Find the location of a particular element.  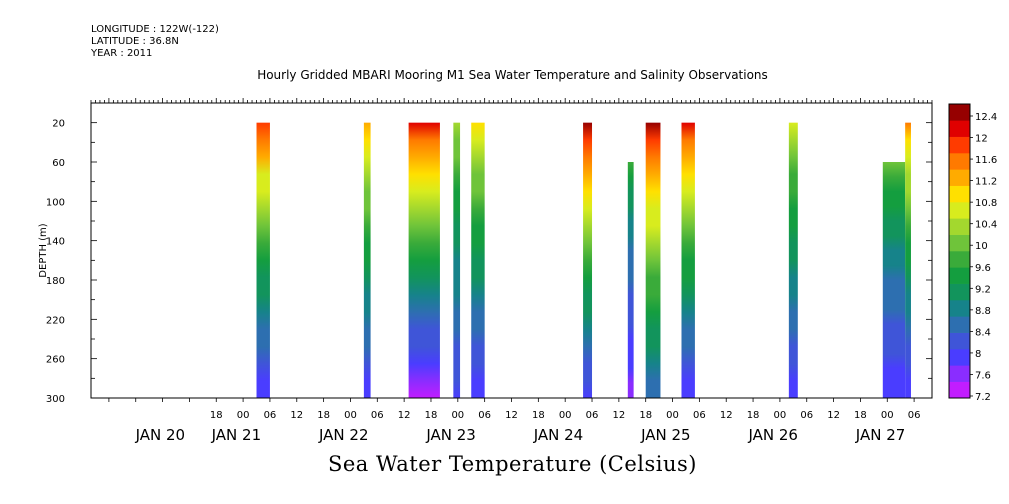

colorbar-label: 12.4 is located at coordinates (986, 117).